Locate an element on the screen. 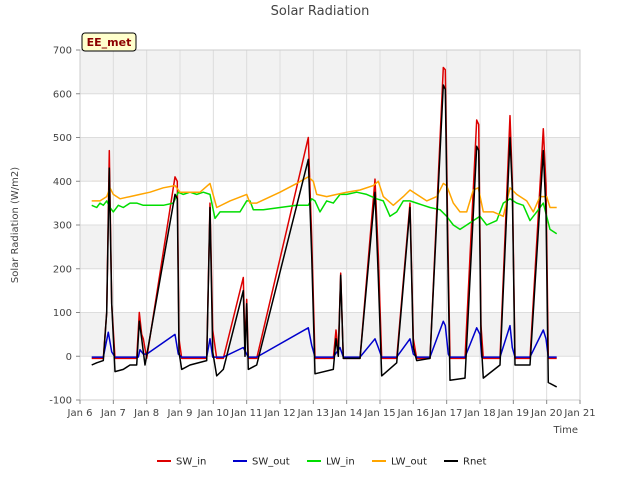  x-tick-label: Jan 18 is located at coordinates (479, 413).